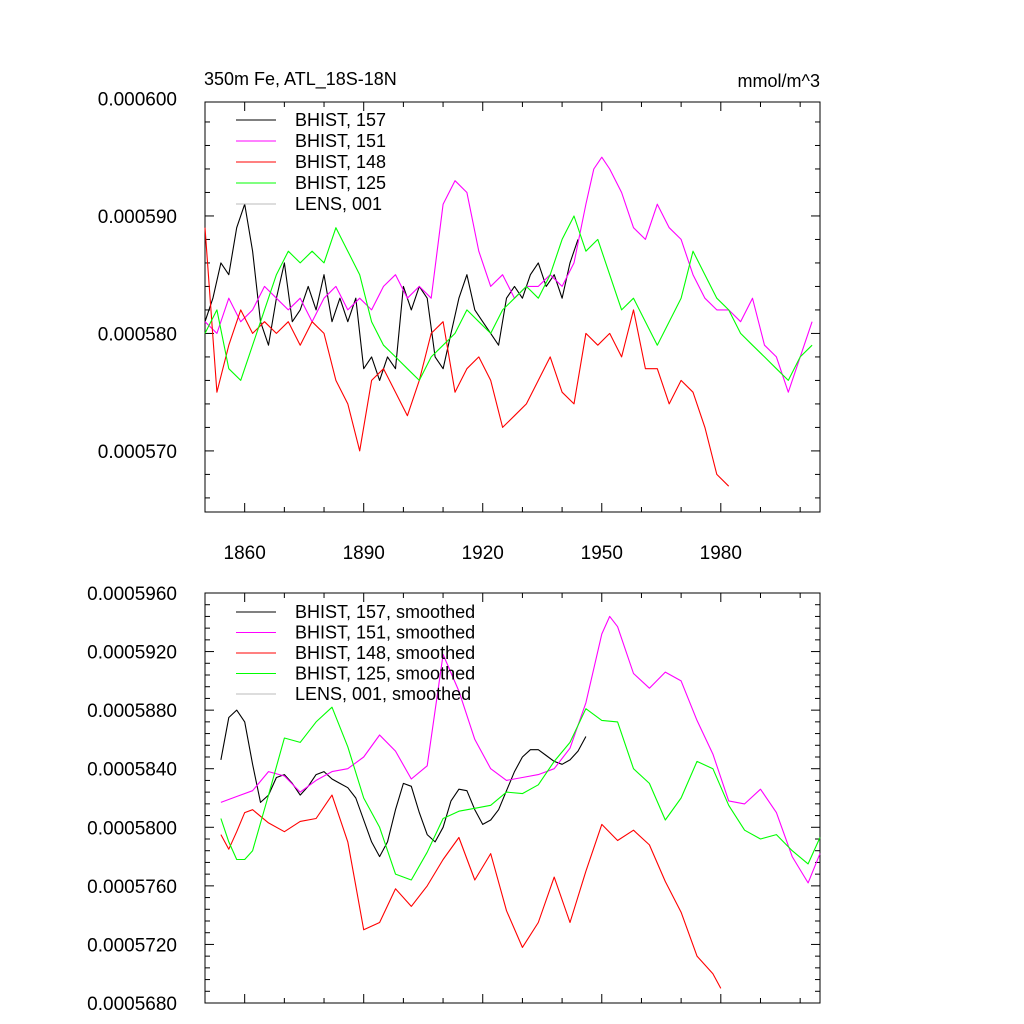  Describe the element at coordinates (137, 452) in the screenshot. I see `y-tick-label: 0.000570` at that location.